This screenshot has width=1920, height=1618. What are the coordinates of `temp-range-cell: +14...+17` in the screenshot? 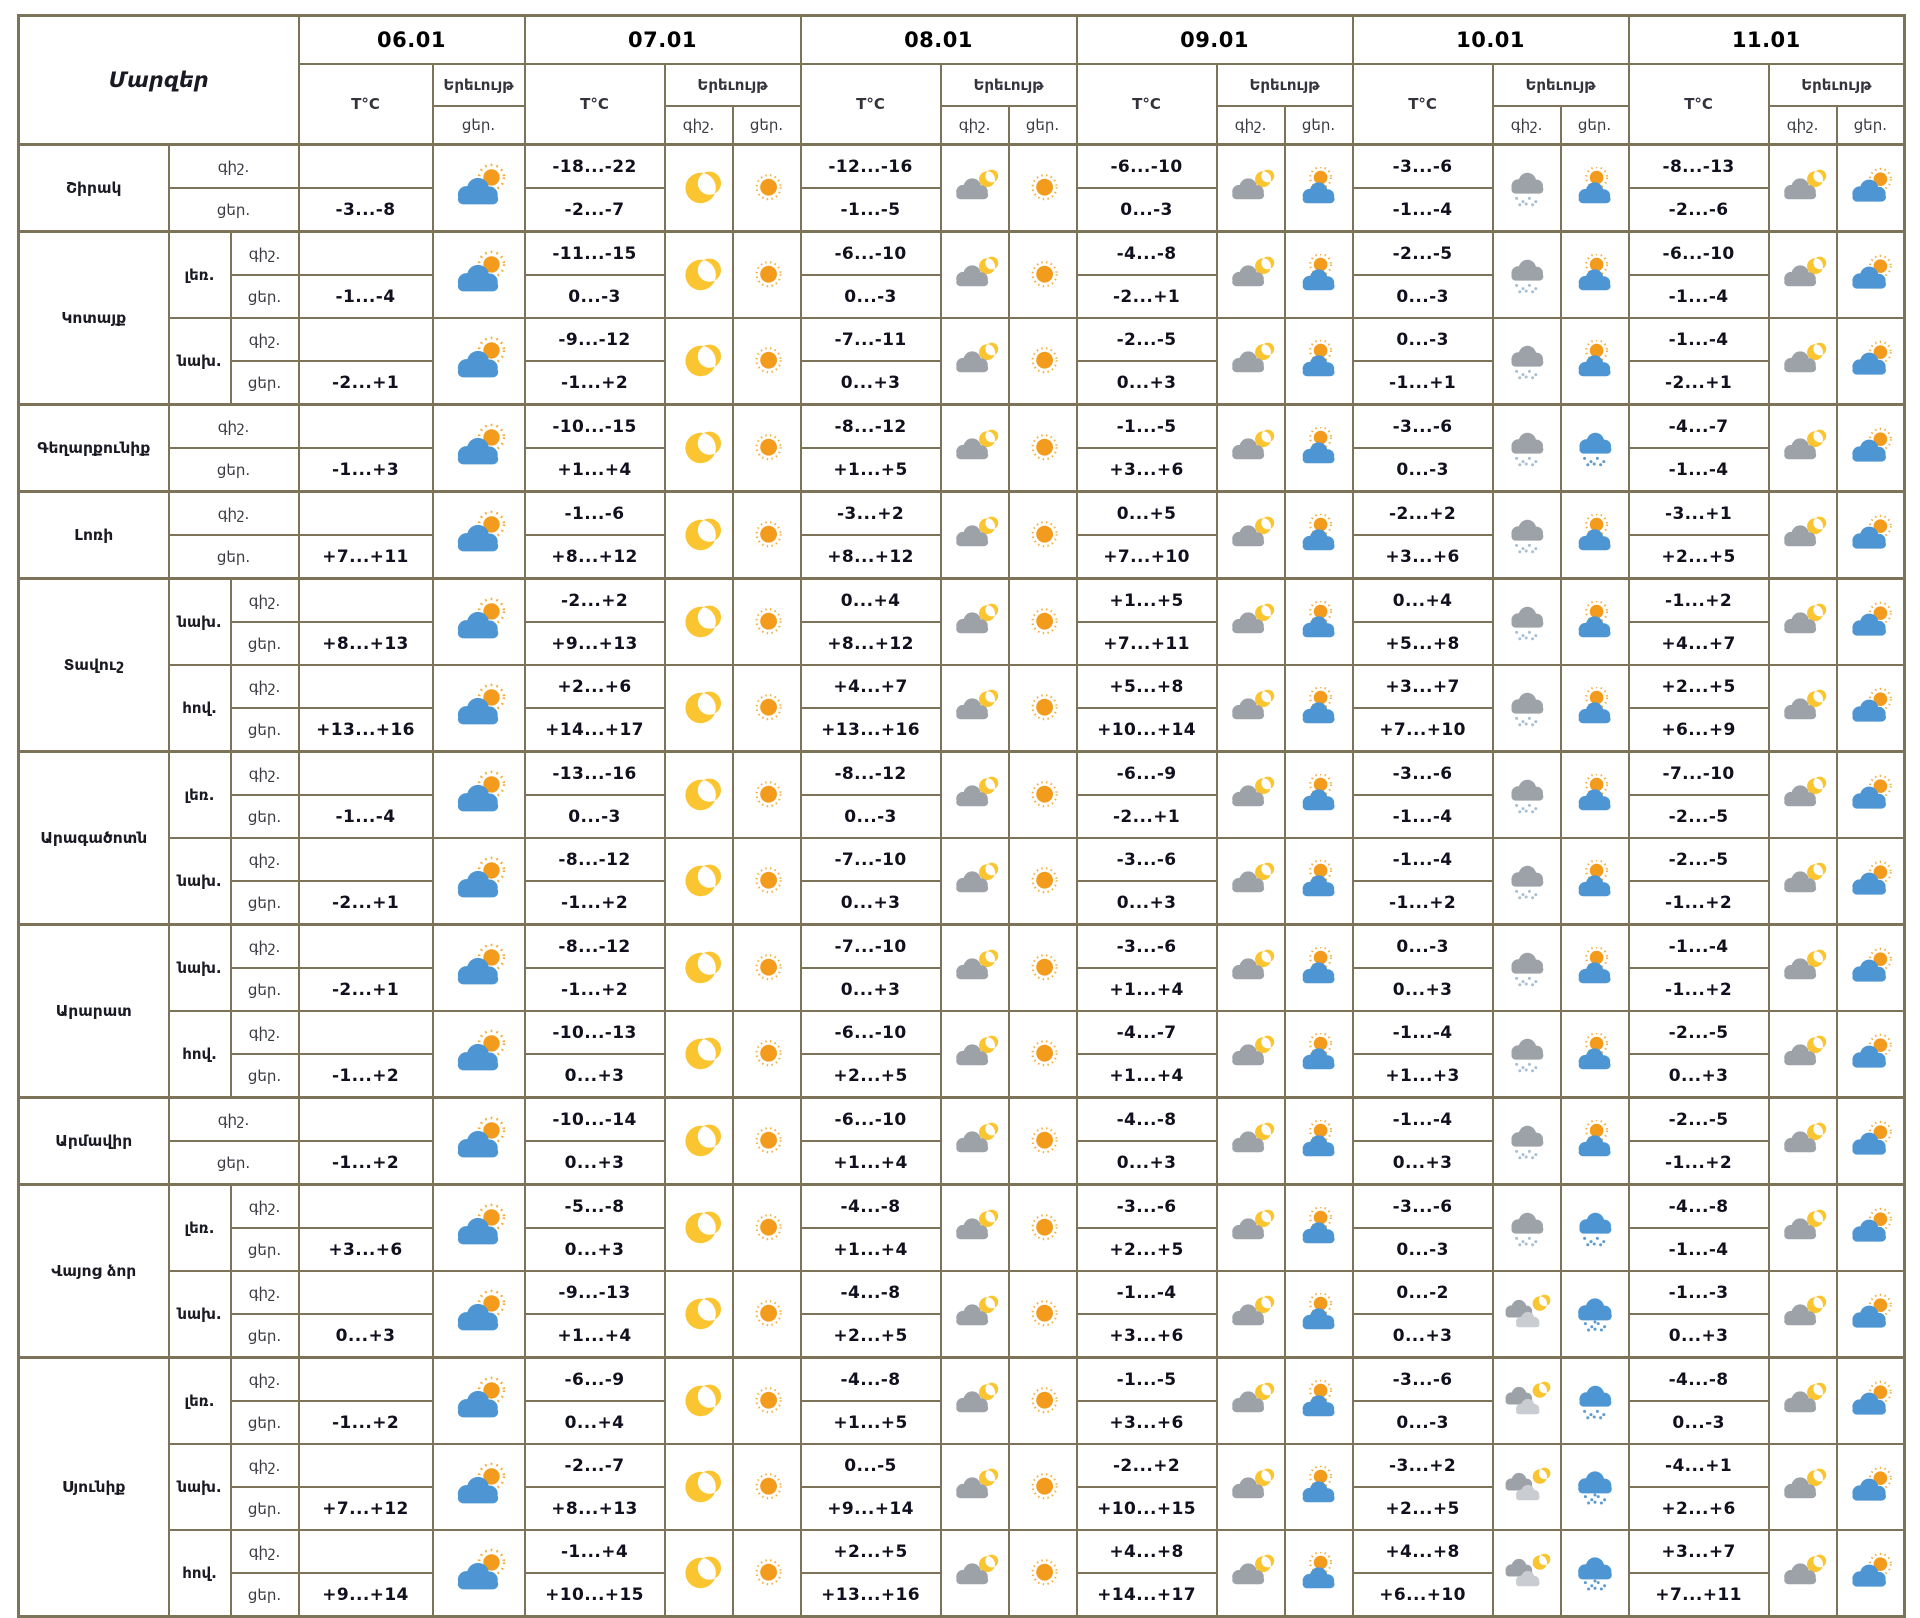 It's located at (594, 730).